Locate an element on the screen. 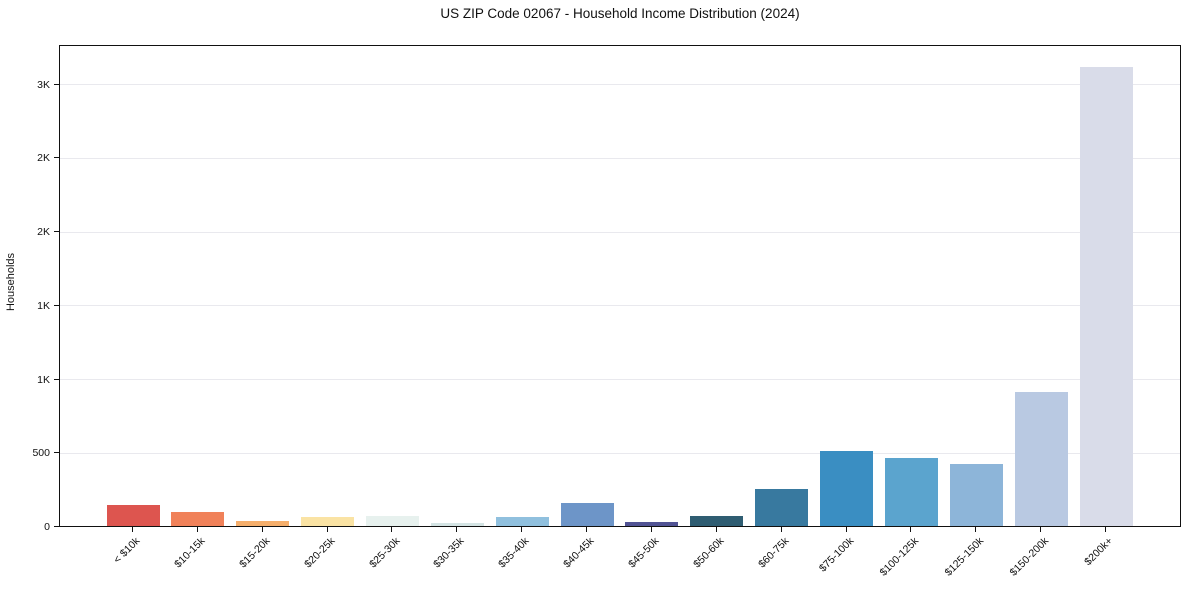  x-tick-label: $60-75k is located at coordinates (773, 553).